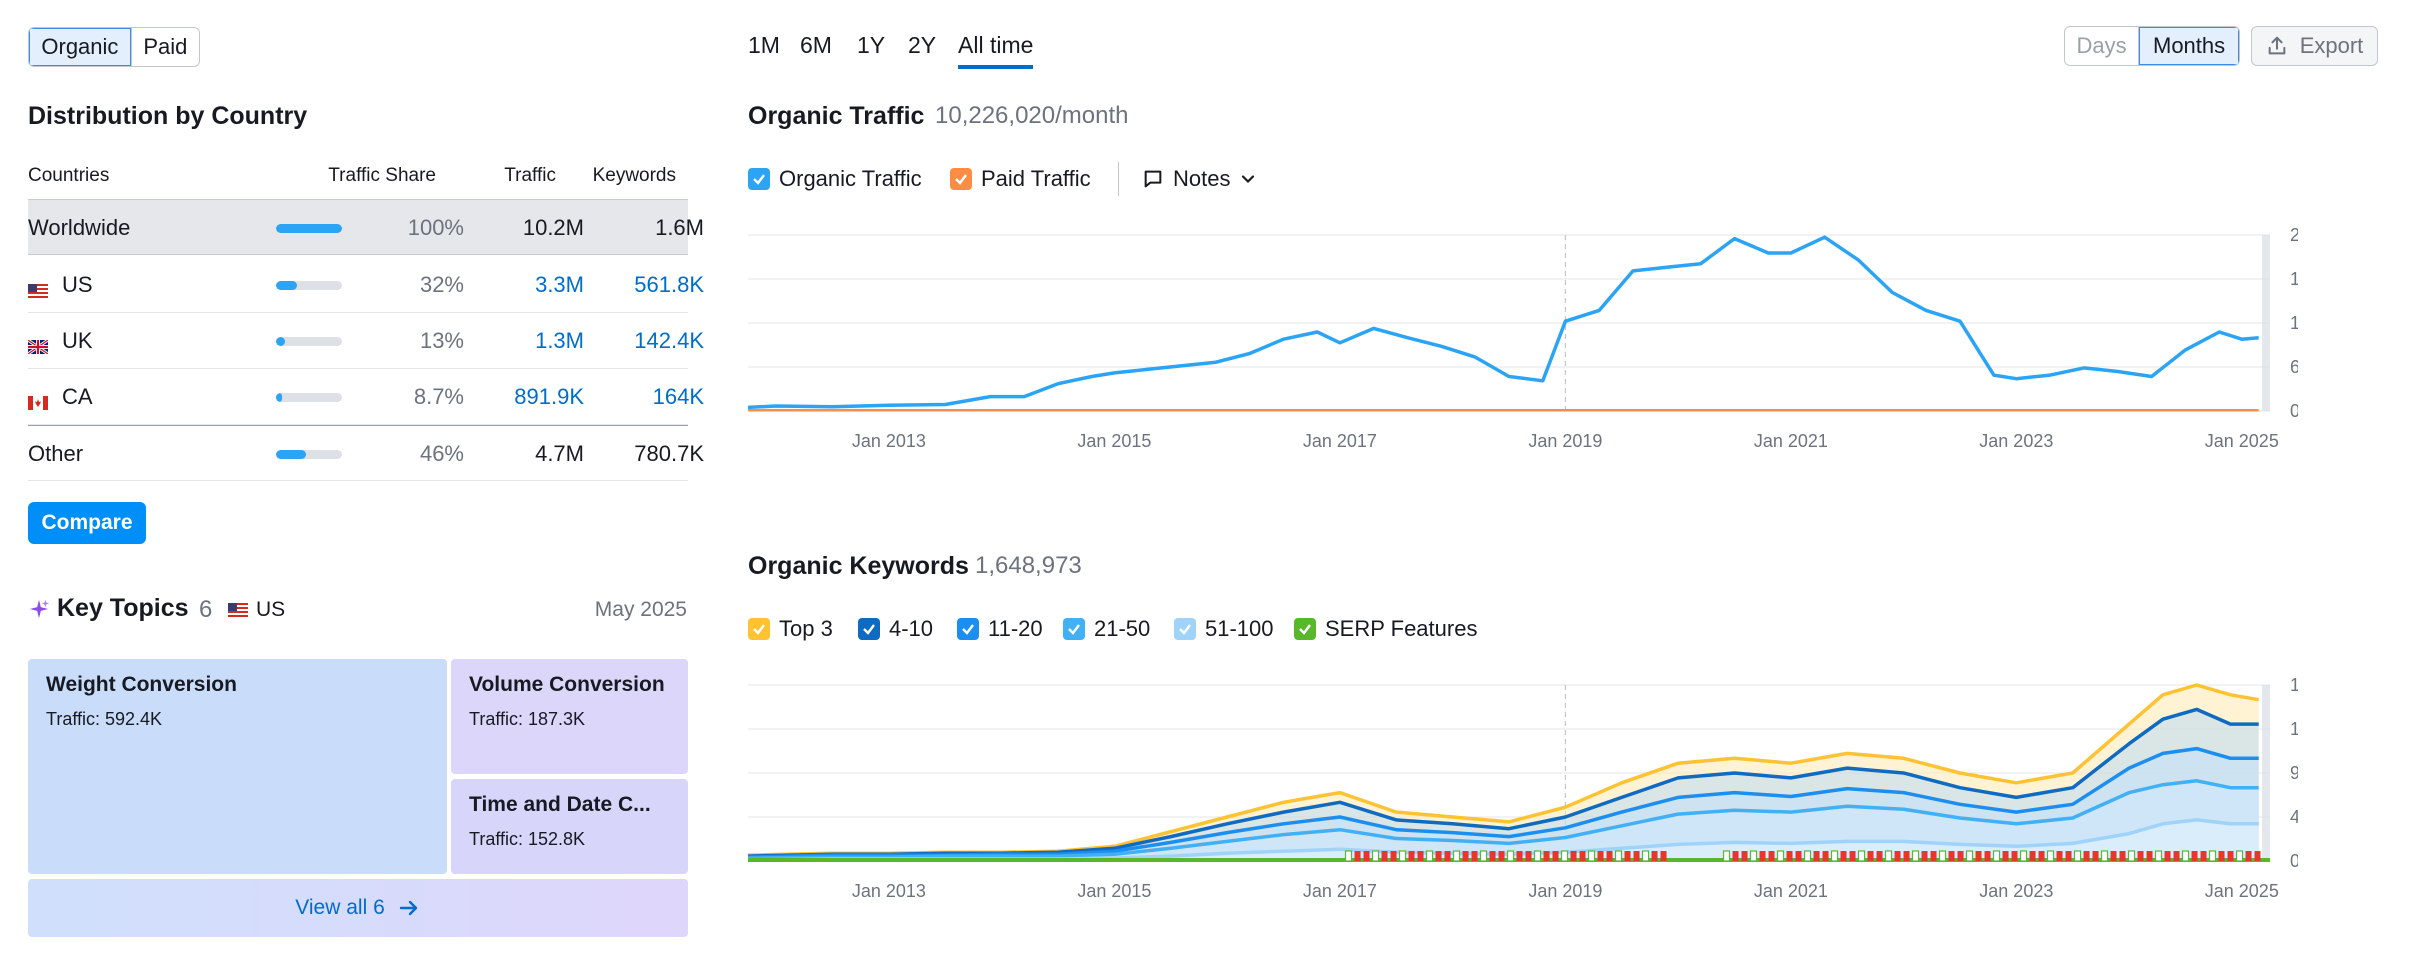 This screenshot has width=2410, height=966. I want to click on days-button: Days, so click(2101, 45).